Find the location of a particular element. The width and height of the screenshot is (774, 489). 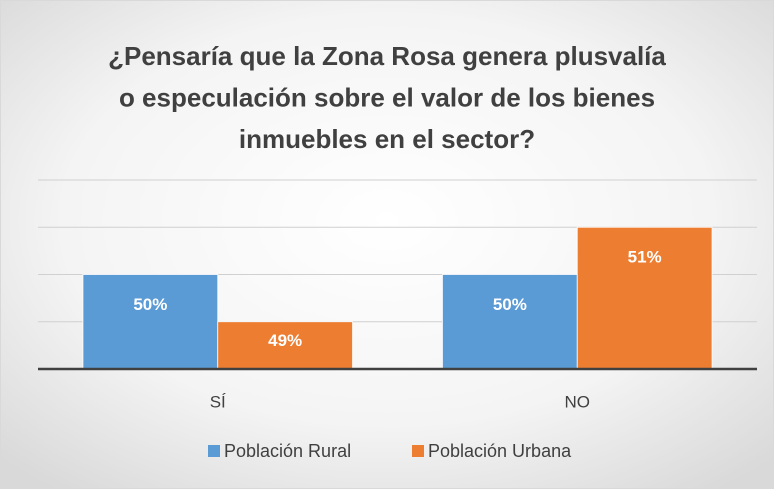

x-tick-label: SÍ is located at coordinates (218, 401).